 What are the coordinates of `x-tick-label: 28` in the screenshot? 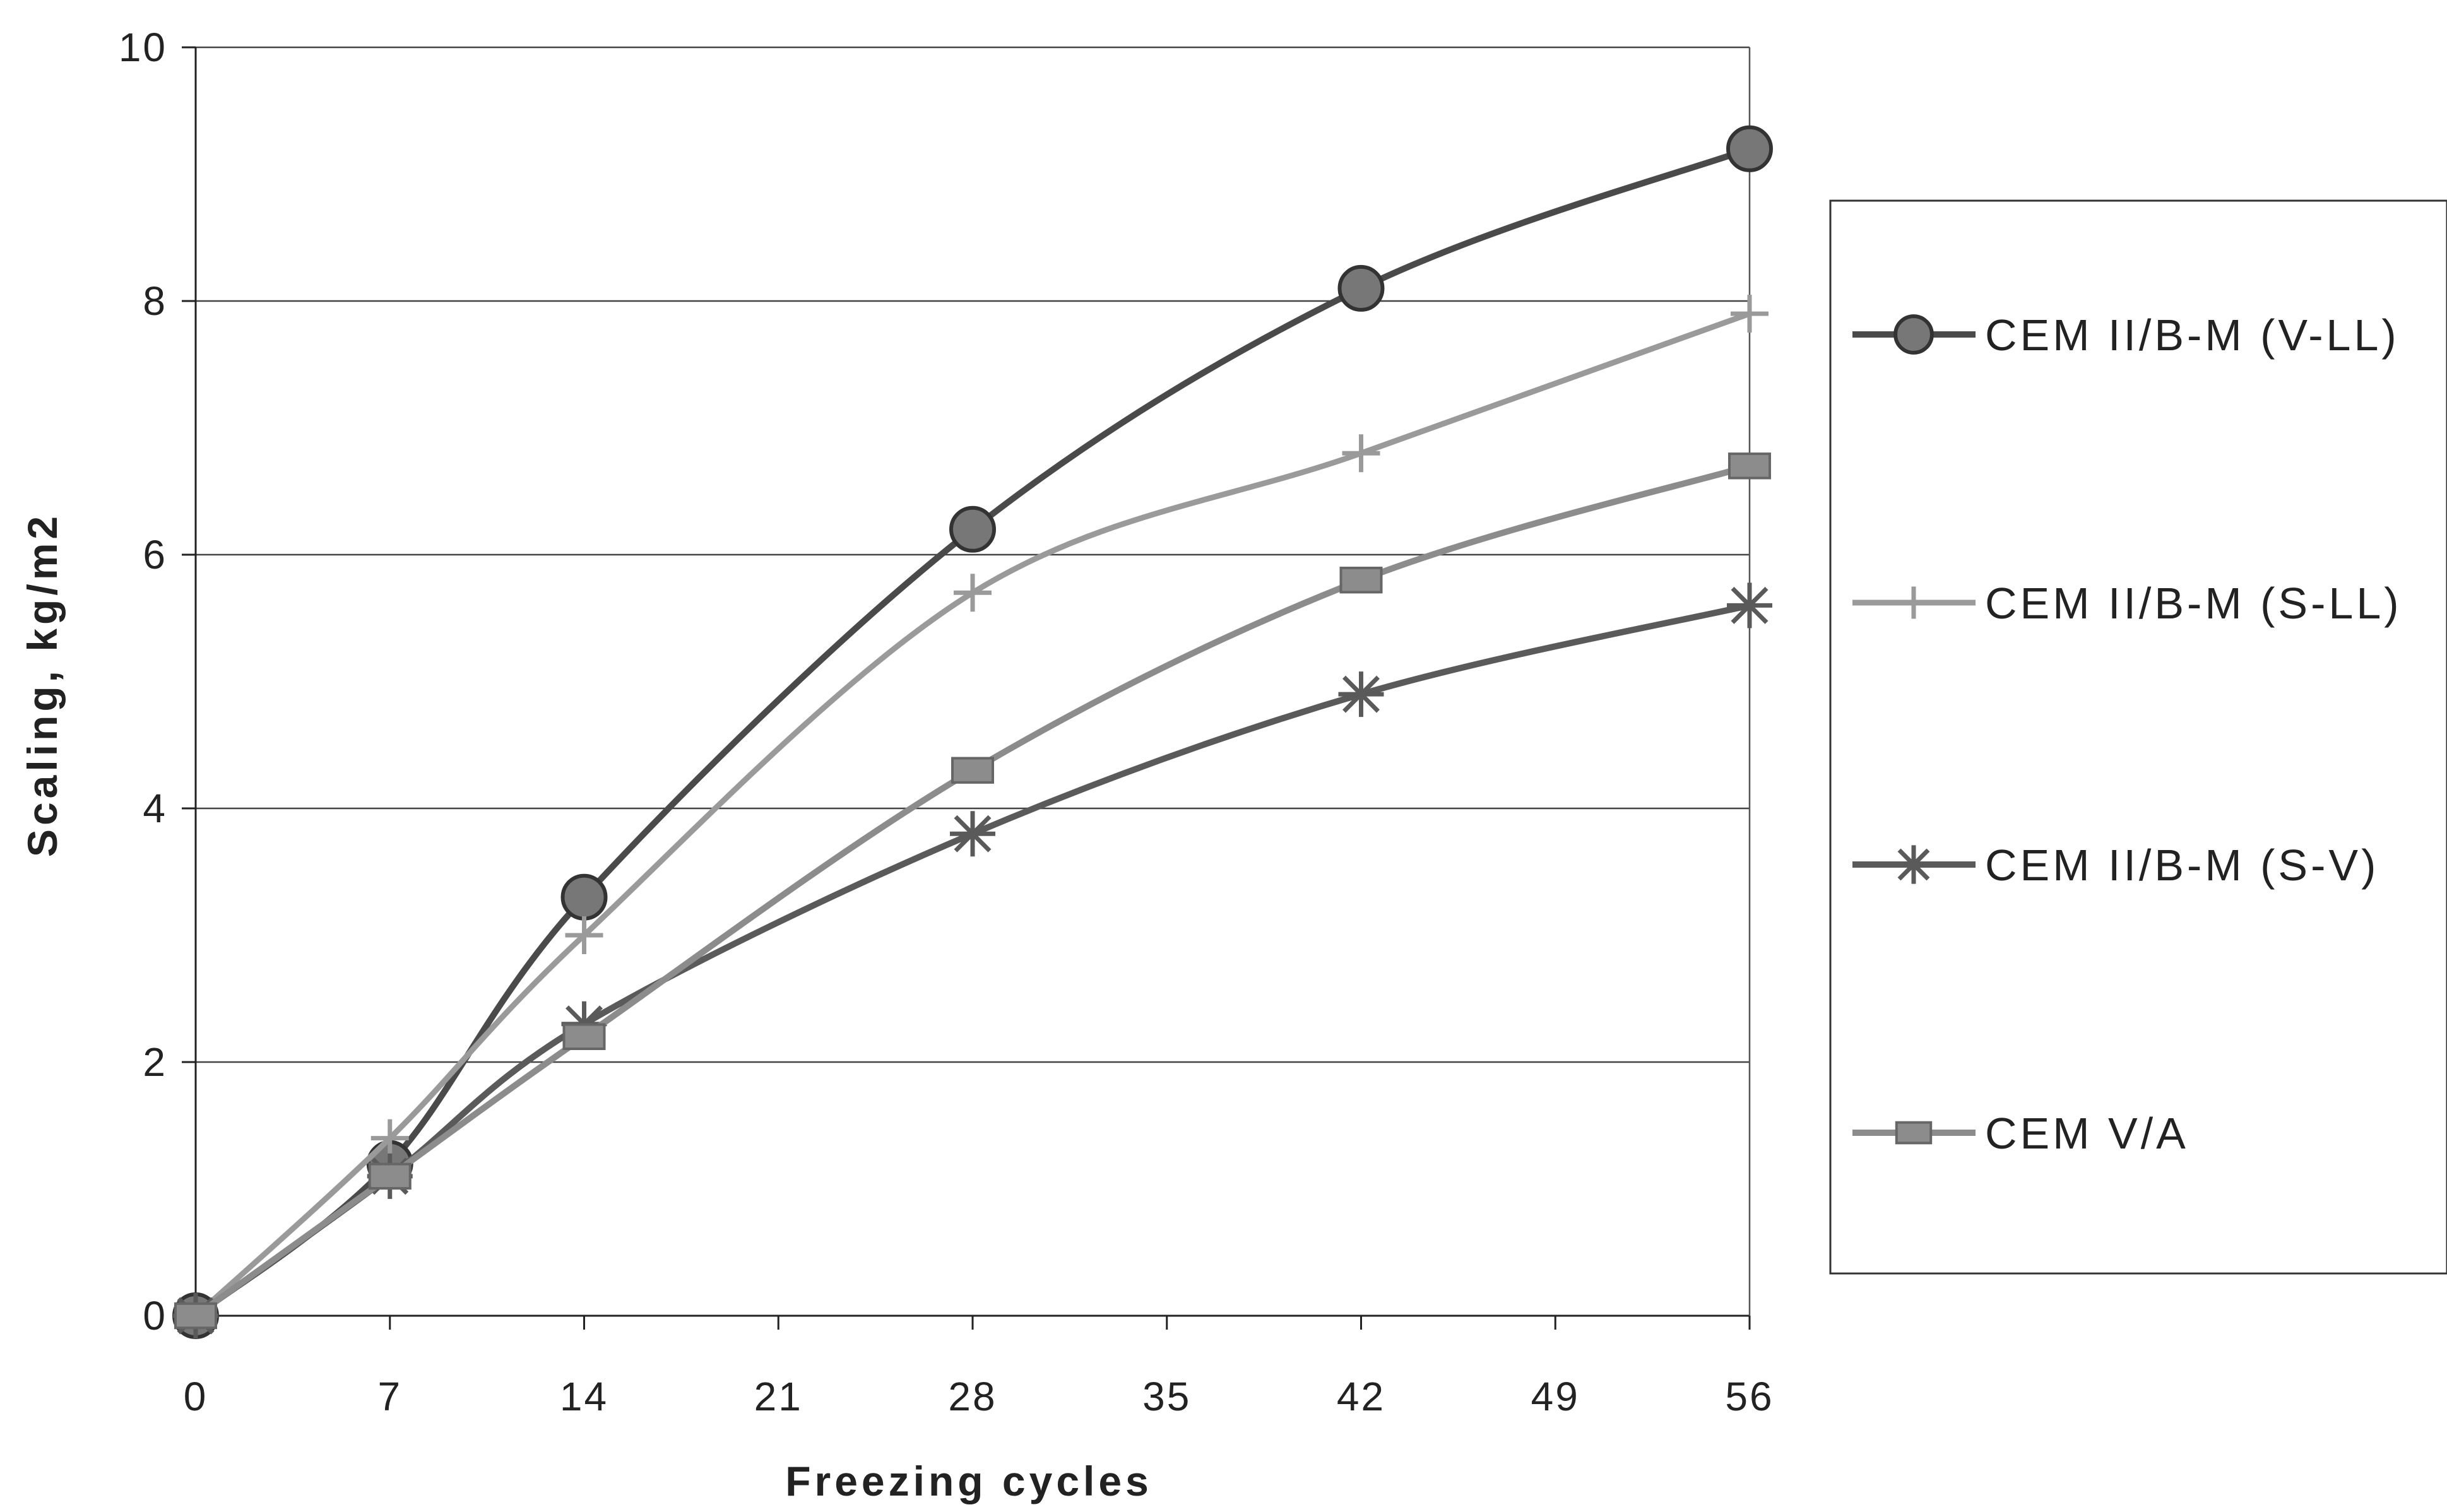 It's located at (972, 1396).